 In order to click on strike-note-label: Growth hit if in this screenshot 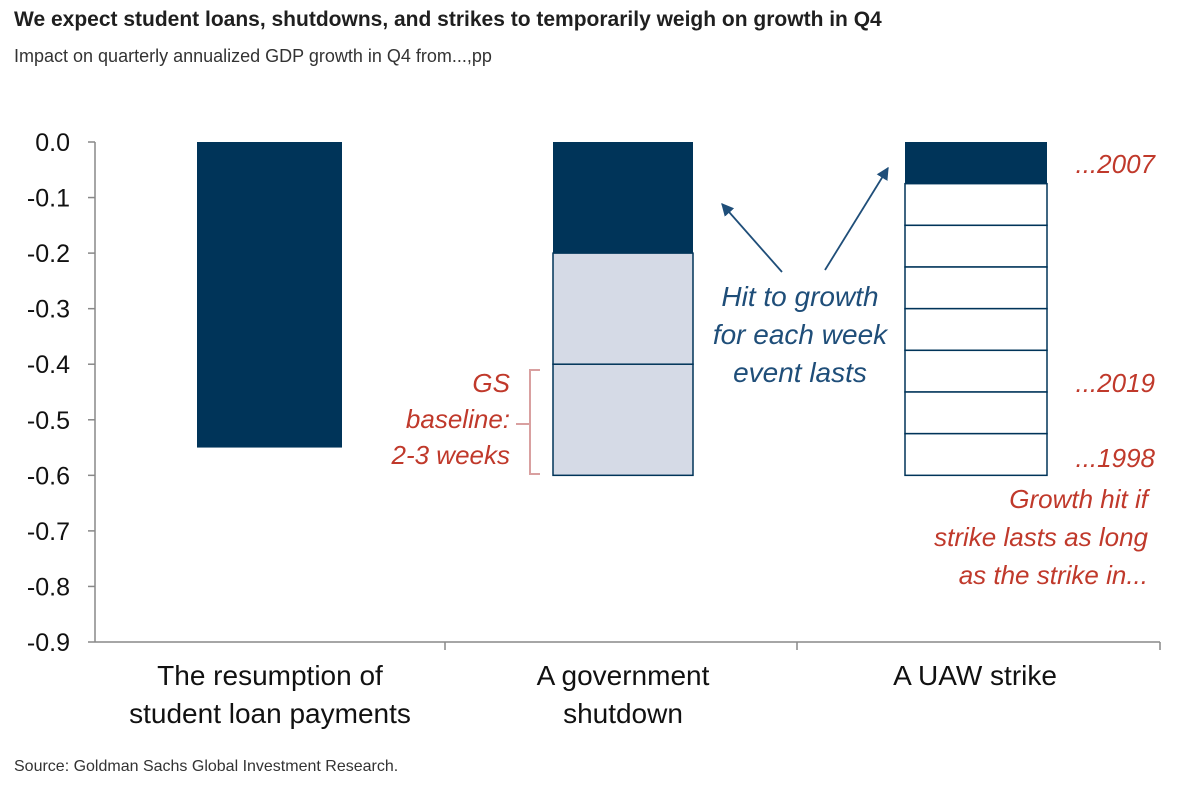, I will do `click(1079, 499)`.